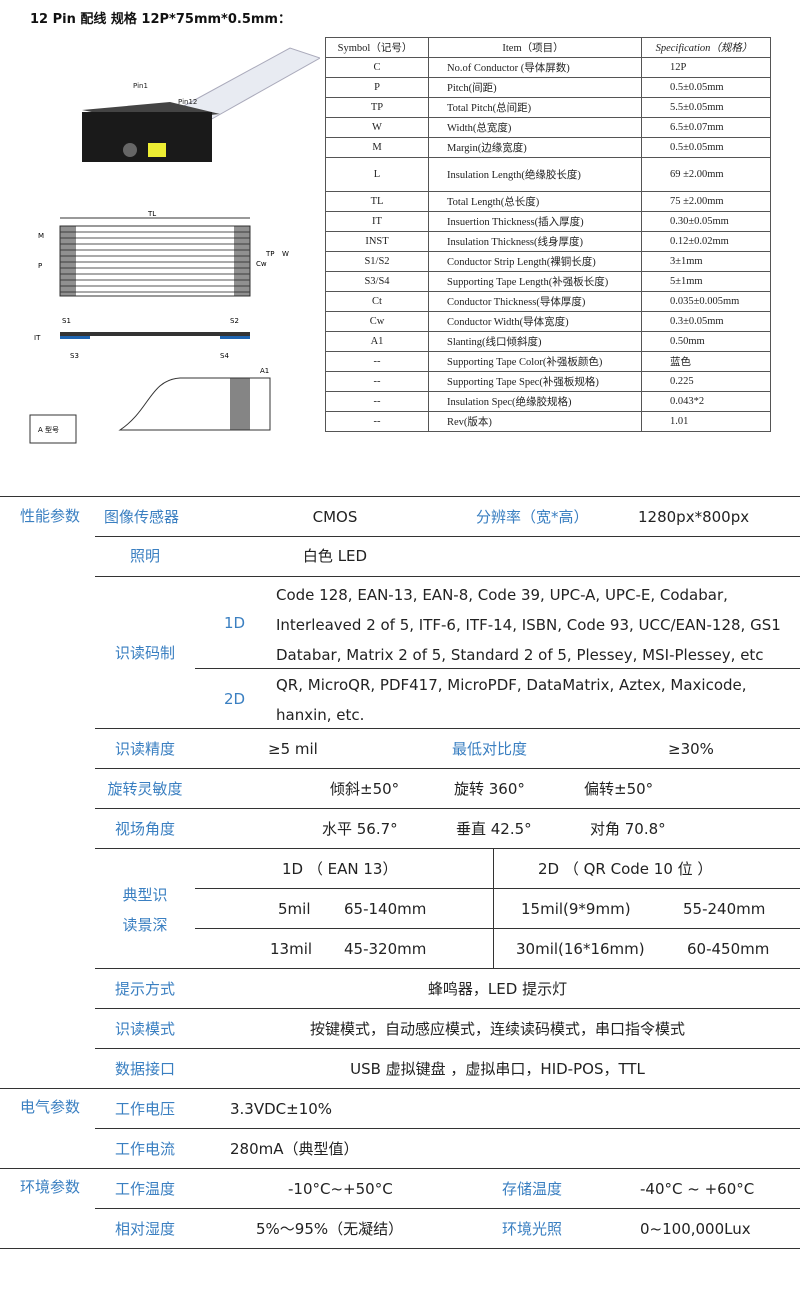 The height and width of the screenshot is (1289, 800). I want to click on spec-cell: Ct, so click(377, 301).